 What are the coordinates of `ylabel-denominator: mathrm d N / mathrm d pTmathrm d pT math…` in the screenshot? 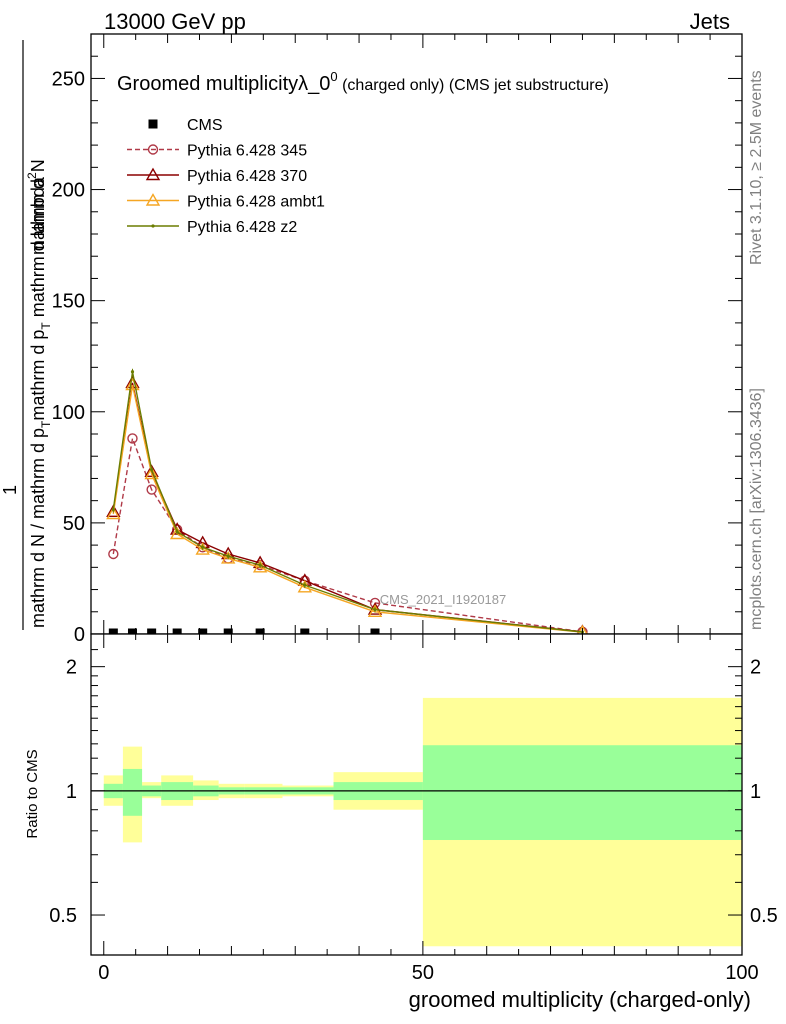 It's located at (40, 402).